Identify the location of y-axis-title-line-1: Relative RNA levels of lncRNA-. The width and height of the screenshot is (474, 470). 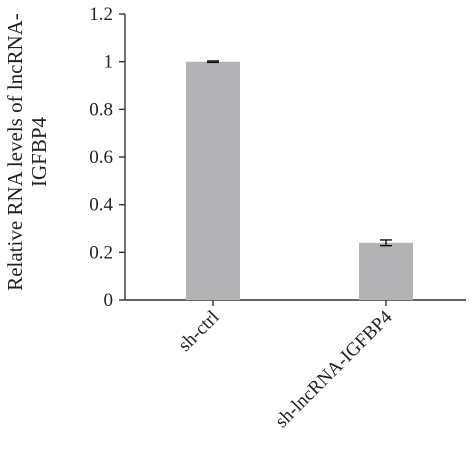
(15, 152).